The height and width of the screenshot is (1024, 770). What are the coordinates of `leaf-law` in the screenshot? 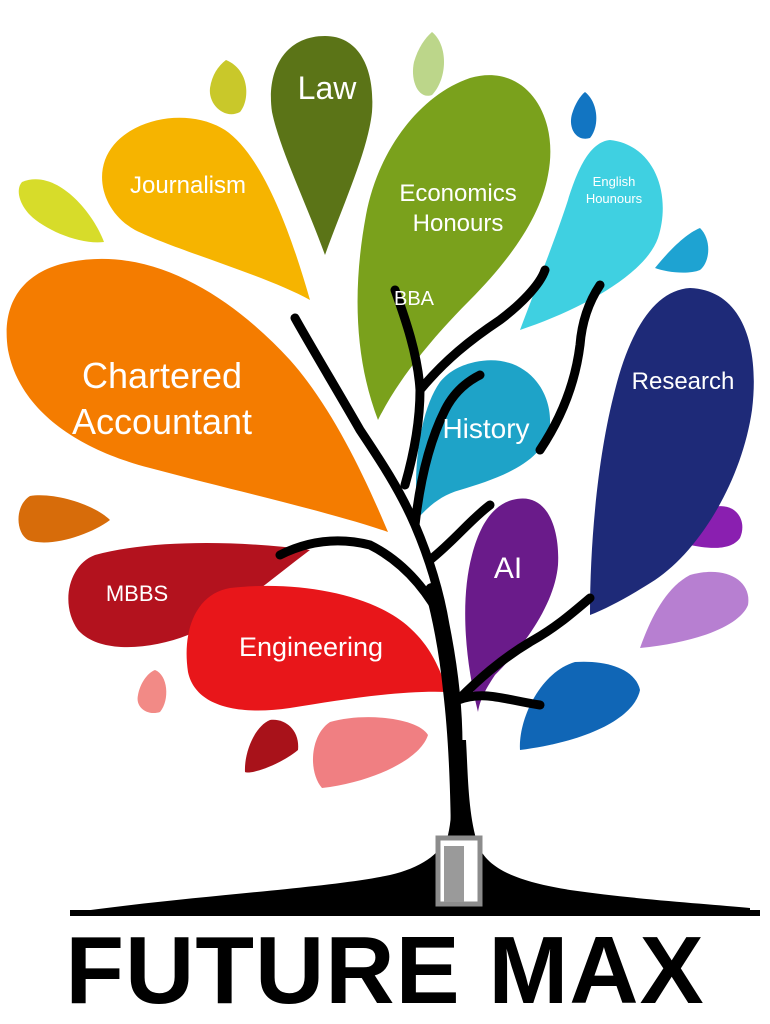 It's located at (321, 145).